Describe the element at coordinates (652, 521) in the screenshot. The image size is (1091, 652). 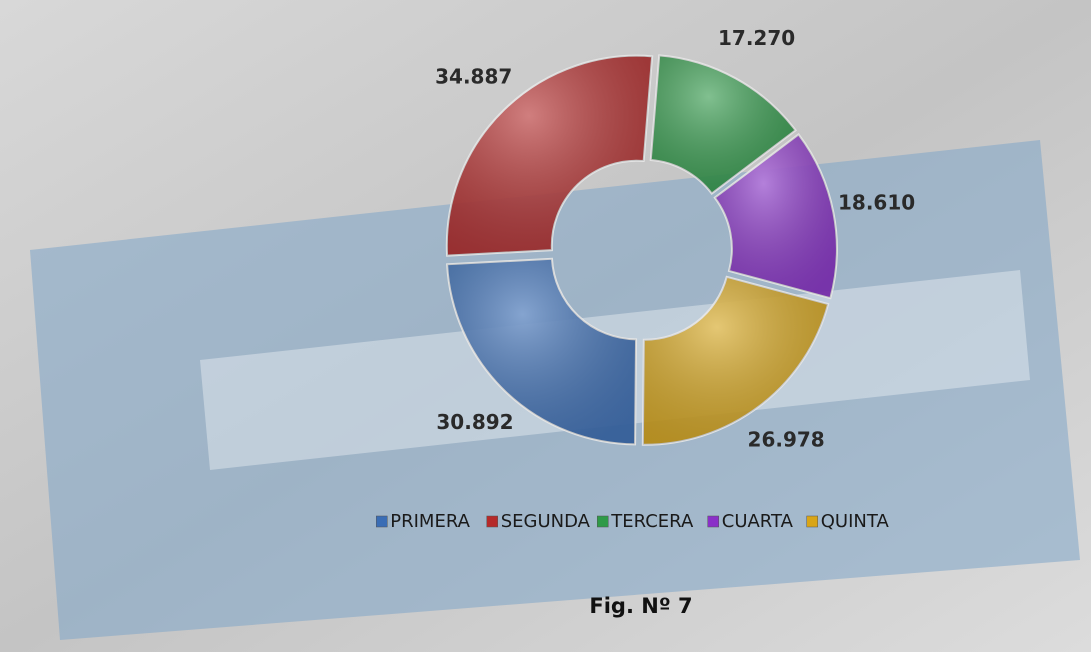
I see `legend-label: TERCERA` at that location.